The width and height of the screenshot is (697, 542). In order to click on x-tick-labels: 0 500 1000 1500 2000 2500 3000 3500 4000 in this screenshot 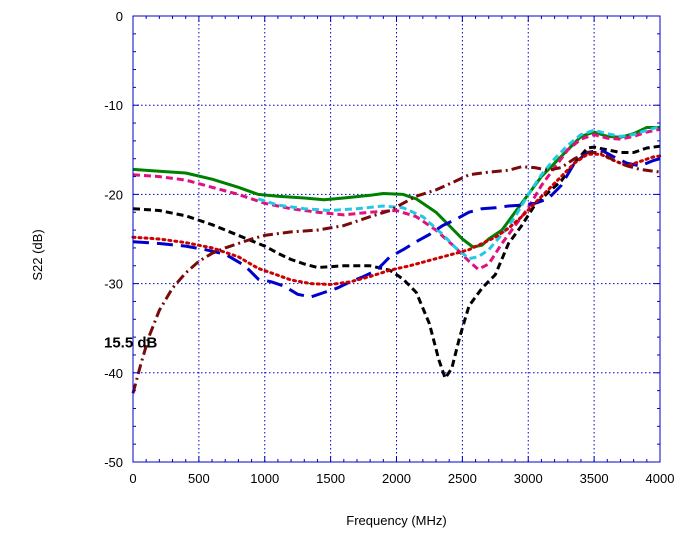, I will do `click(401, 478)`.